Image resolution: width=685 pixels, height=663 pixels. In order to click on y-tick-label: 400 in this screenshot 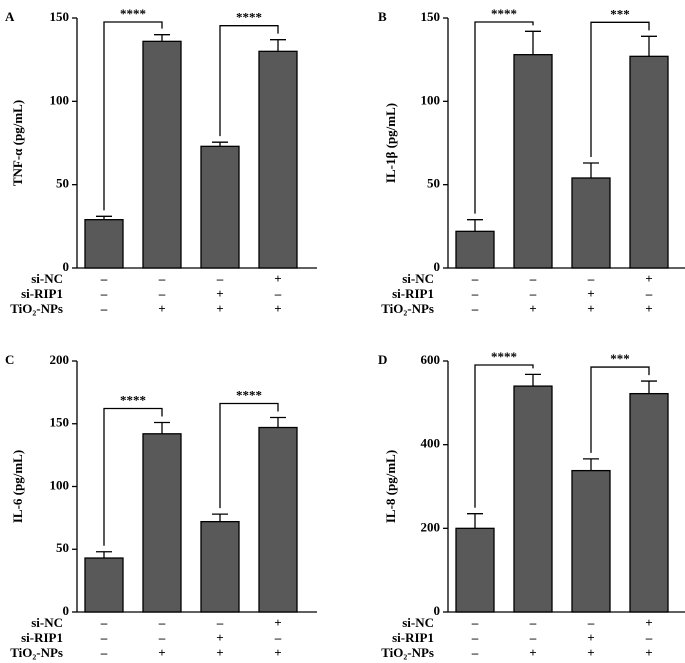, I will do `click(431, 443)`.